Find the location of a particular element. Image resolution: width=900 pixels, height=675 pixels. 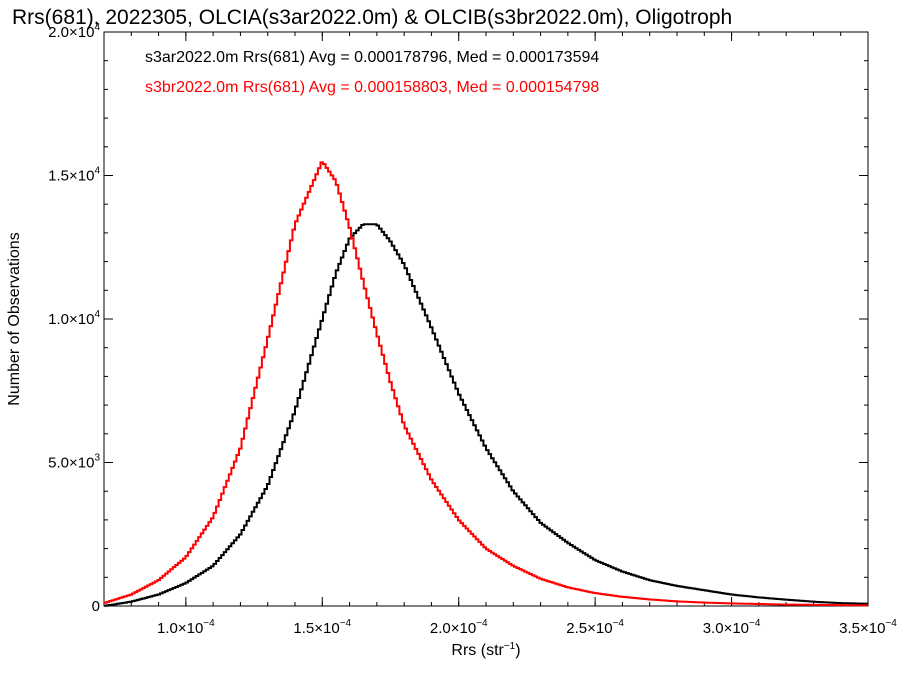

x-axis-label-sup: −1 is located at coordinates (510, 646).